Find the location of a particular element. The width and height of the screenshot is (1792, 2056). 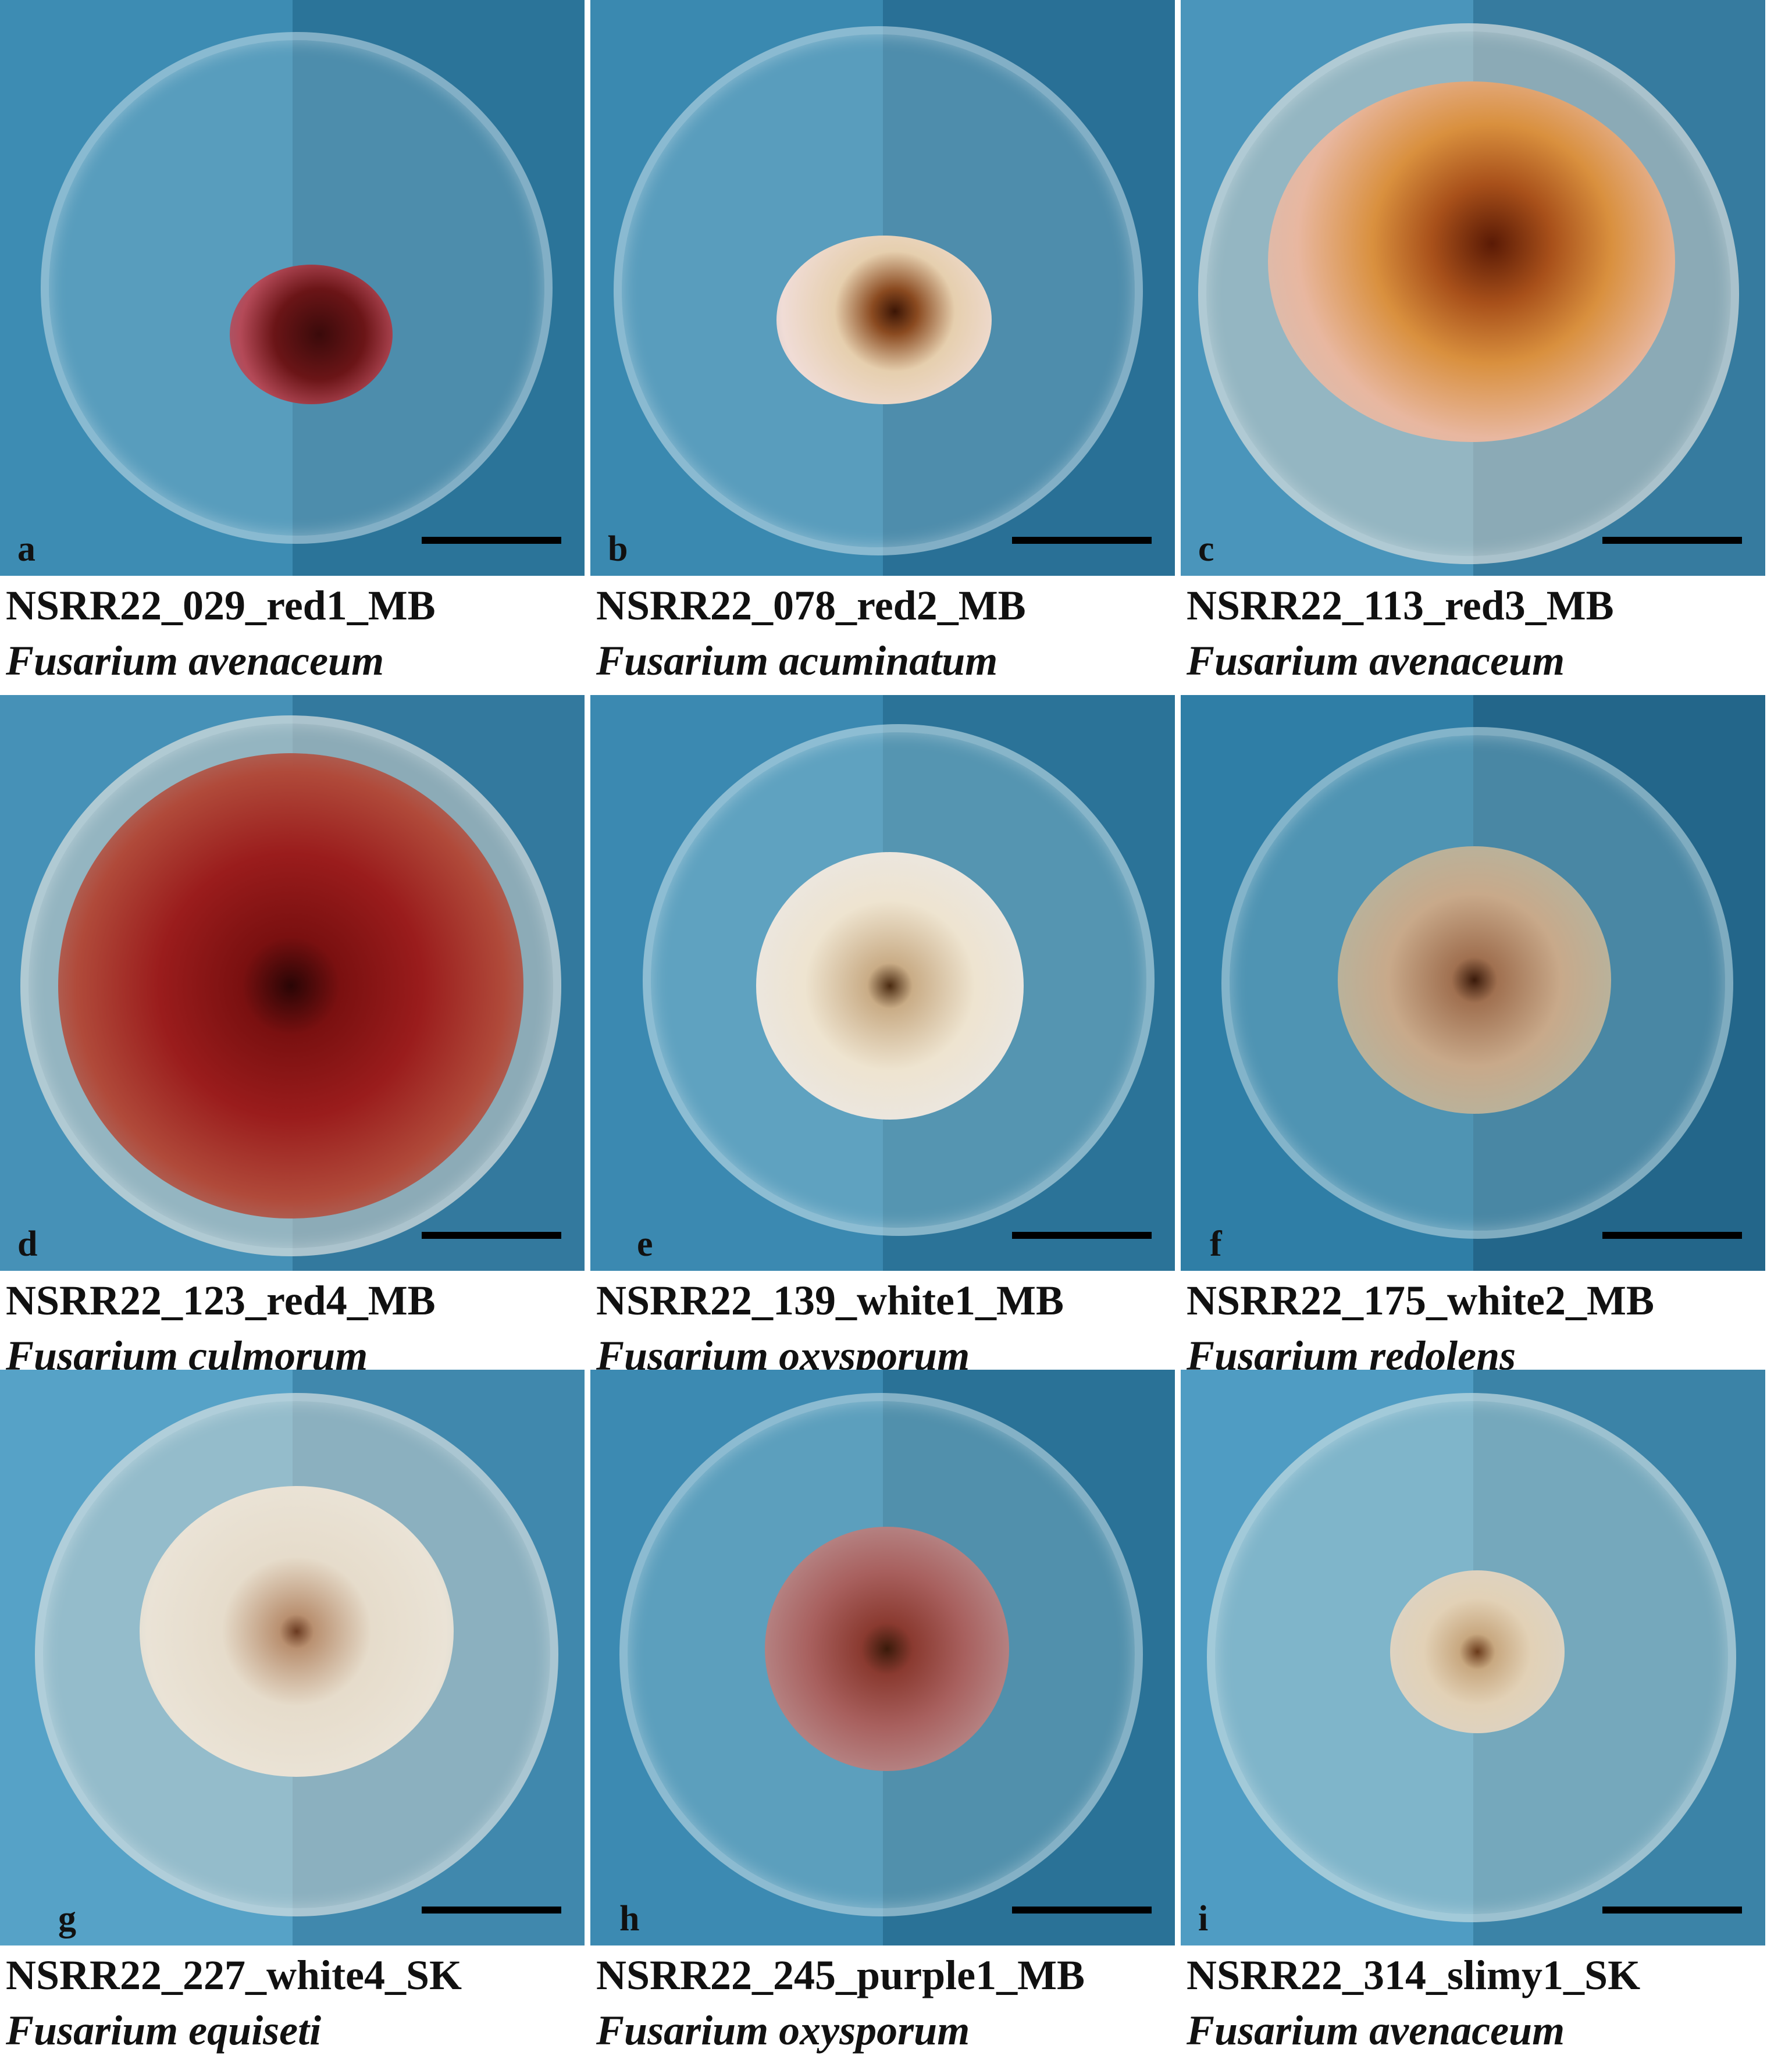

panel-d: d NSRR22_123_red4_MB Fusarium culmorum is located at coordinates (292, 1038).